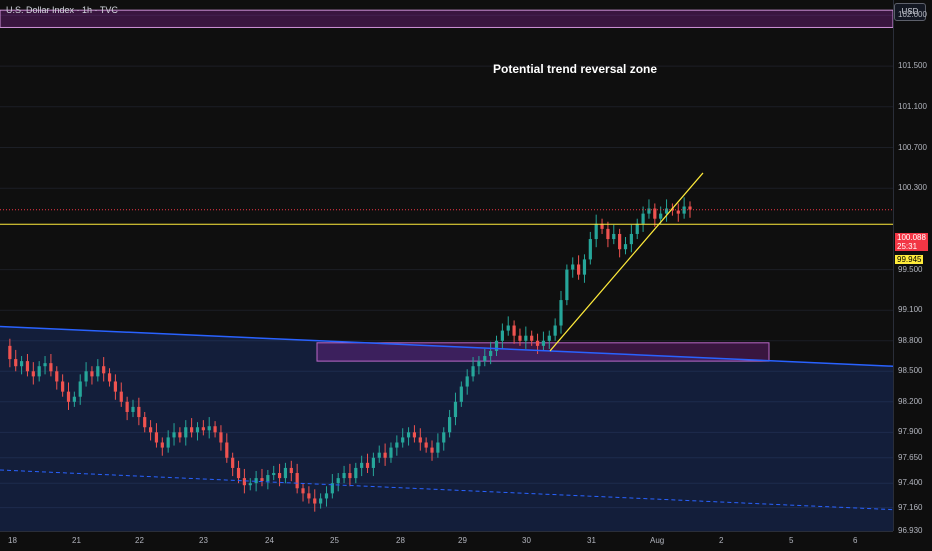 This screenshot has width=932, height=551. Describe the element at coordinates (269, 540) in the screenshot. I see `time-tick-label: 24` at that location.